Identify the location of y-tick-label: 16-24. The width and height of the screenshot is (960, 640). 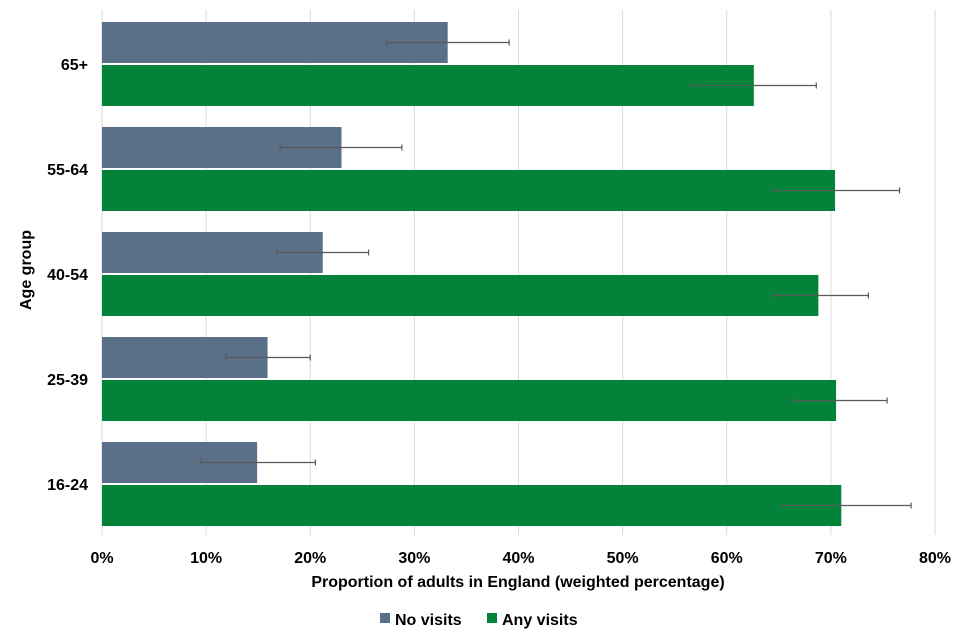
(67, 485).